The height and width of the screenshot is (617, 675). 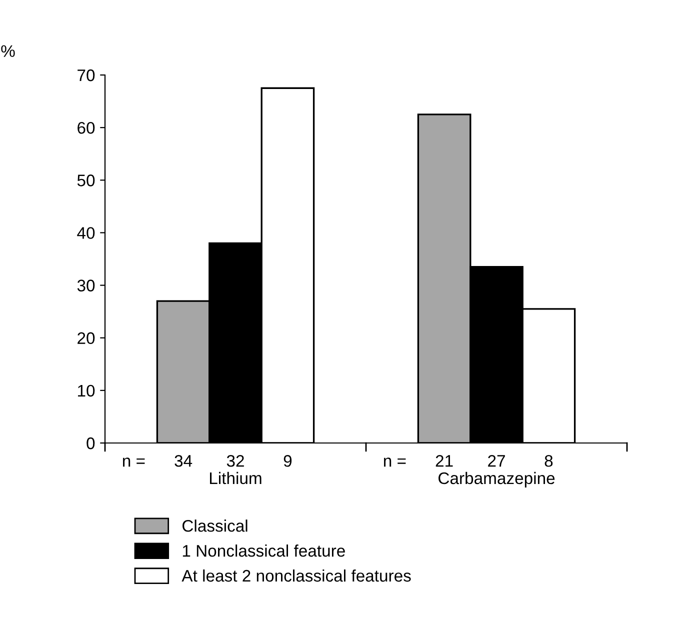 What do you see at coordinates (296, 575) in the screenshot?
I see `legend-label: At least 2 nonclassical features` at bounding box center [296, 575].